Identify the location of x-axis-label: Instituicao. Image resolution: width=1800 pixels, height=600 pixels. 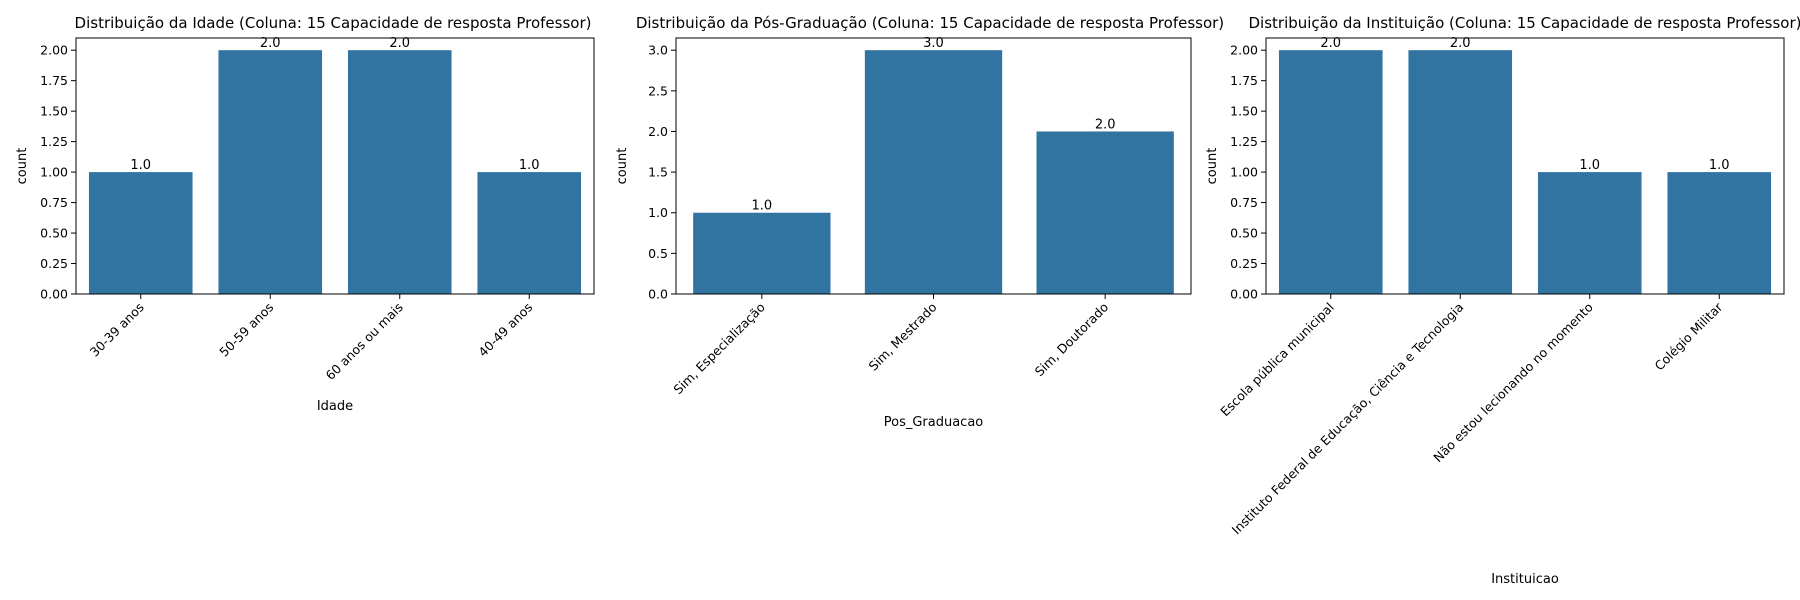
(1525, 579).